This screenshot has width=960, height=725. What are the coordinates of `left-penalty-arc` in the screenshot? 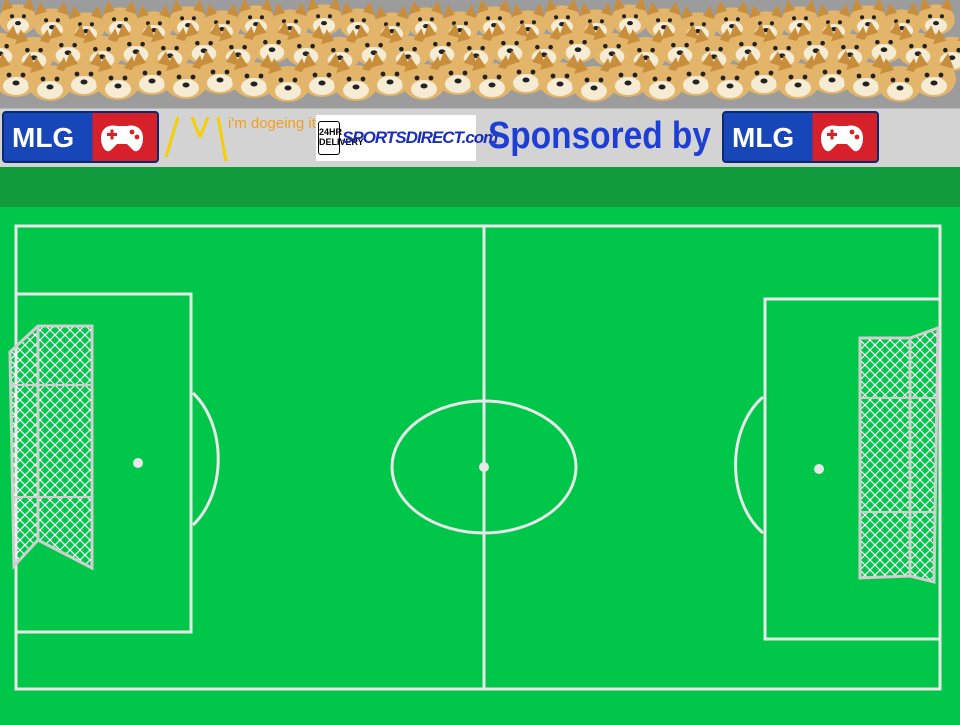 It's located at (205, 459).